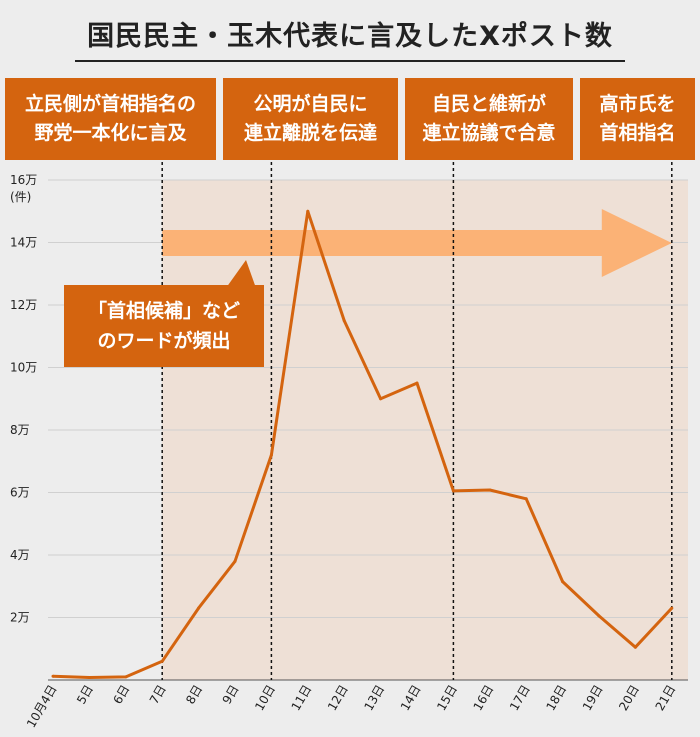 The width and height of the screenshot is (700, 737). Describe the element at coordinates (20, 618) in the screenshot. I see `y-tick-label: 2万` at that location.